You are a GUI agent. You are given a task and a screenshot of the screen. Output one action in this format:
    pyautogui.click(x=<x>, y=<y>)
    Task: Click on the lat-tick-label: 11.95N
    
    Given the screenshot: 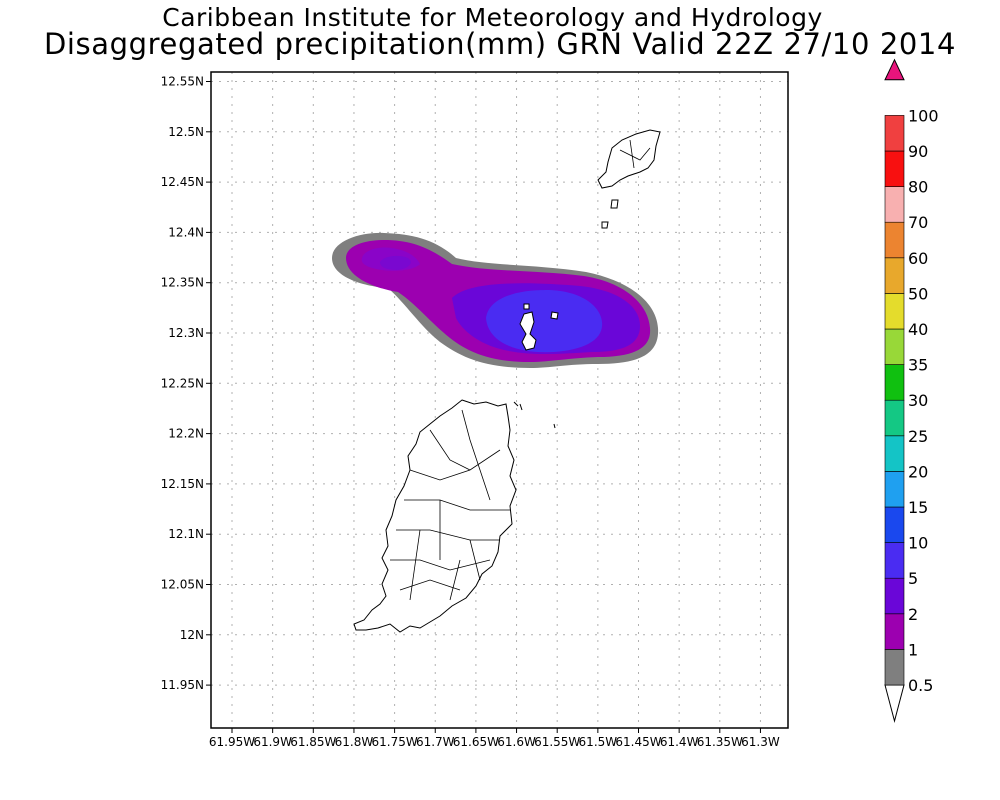 What is the action you would take?
    pyautogui.click(x=182, y=685)
    